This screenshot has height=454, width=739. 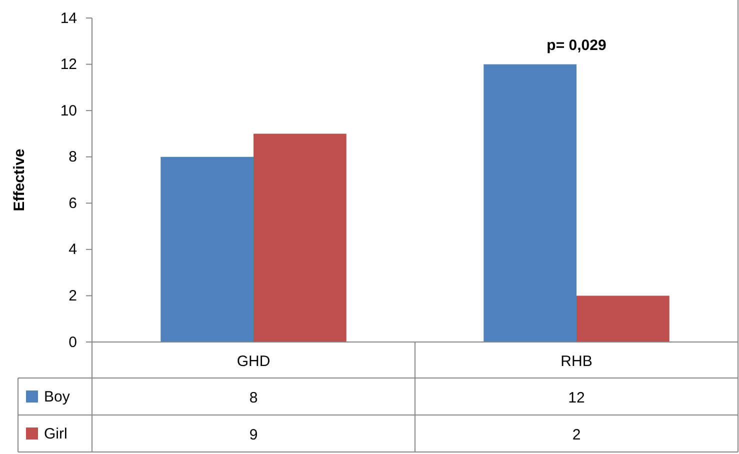 What do you see at coordinates (68, 65) in the screenshot?
I see `y-tick-label: 12` at bounding box center [68, 65].